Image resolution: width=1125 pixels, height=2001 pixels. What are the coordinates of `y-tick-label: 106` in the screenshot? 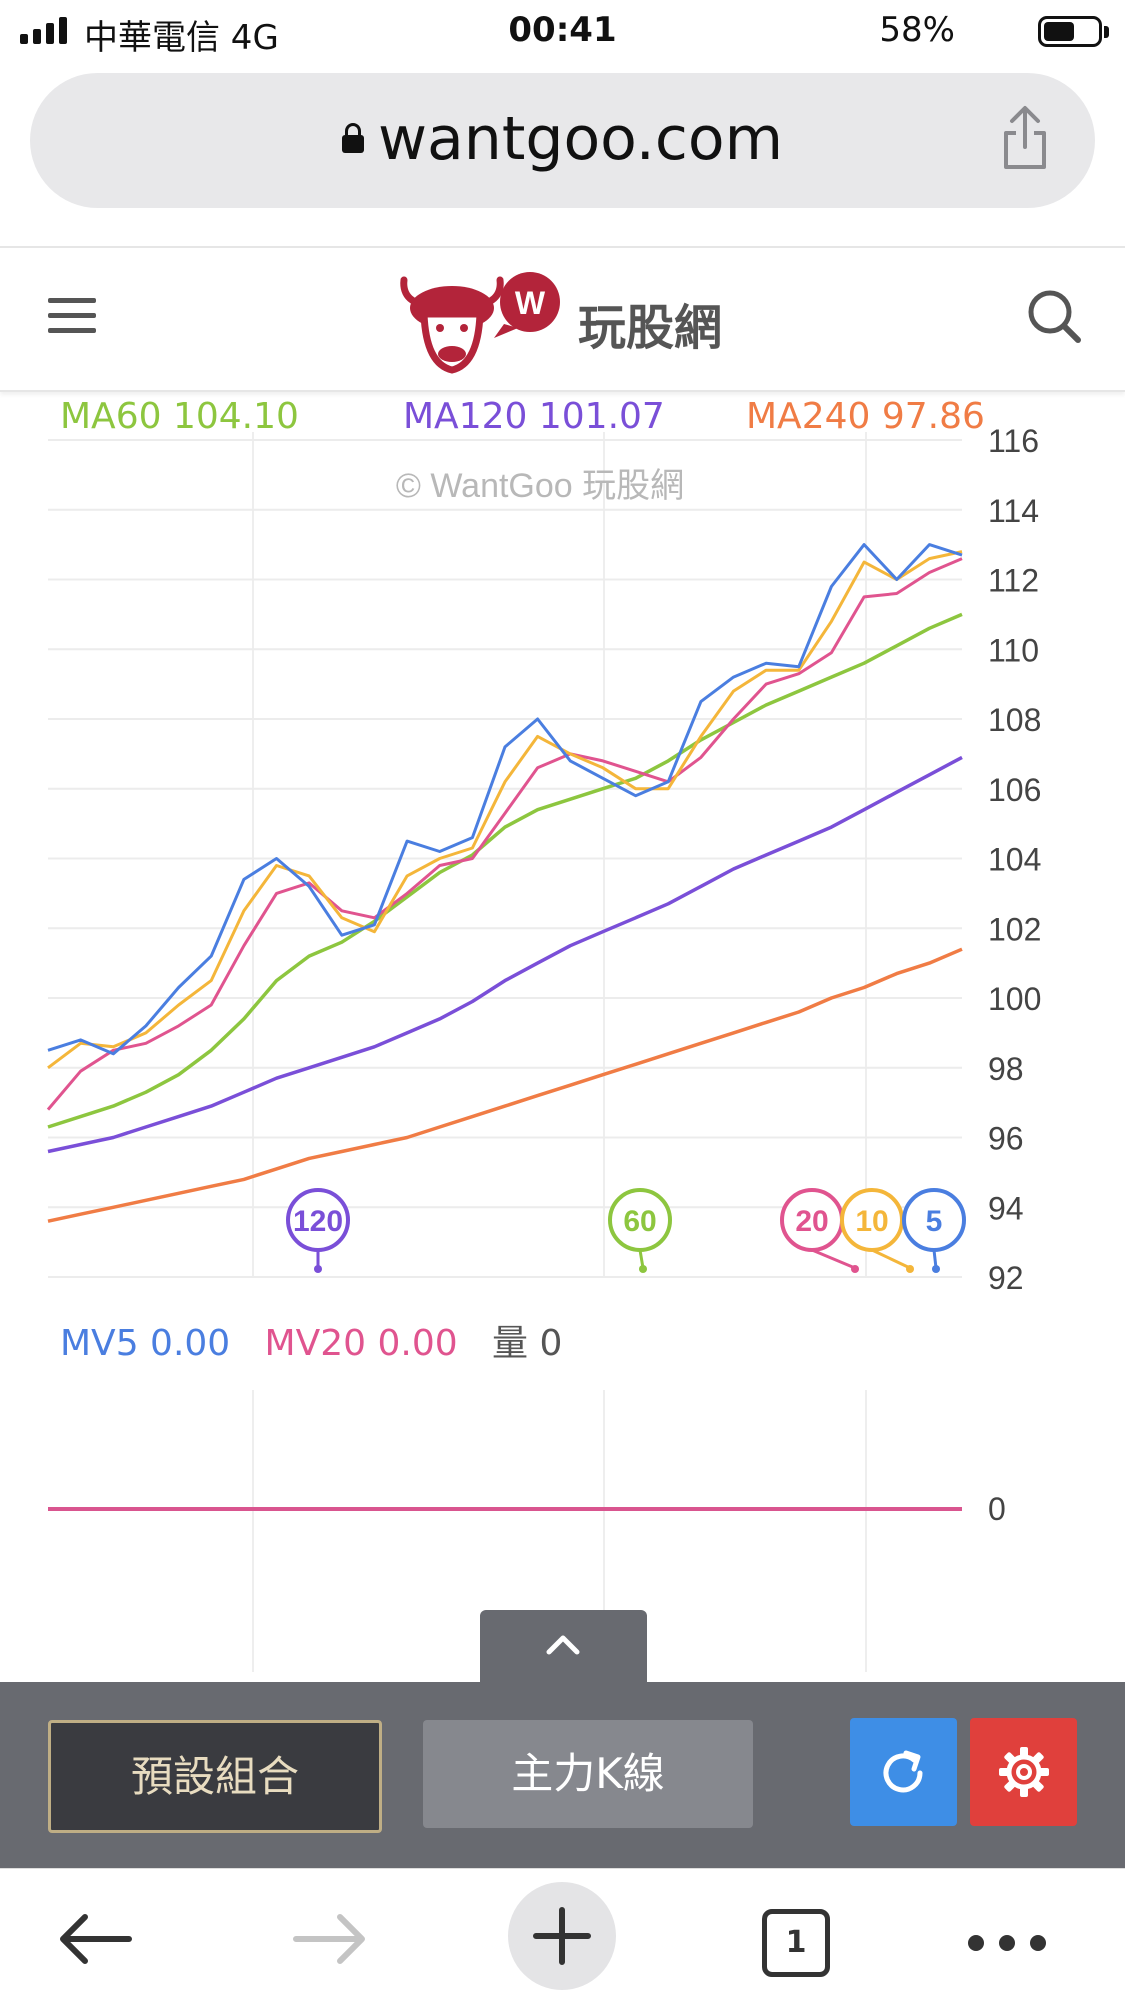 It's located at (1014, 790).